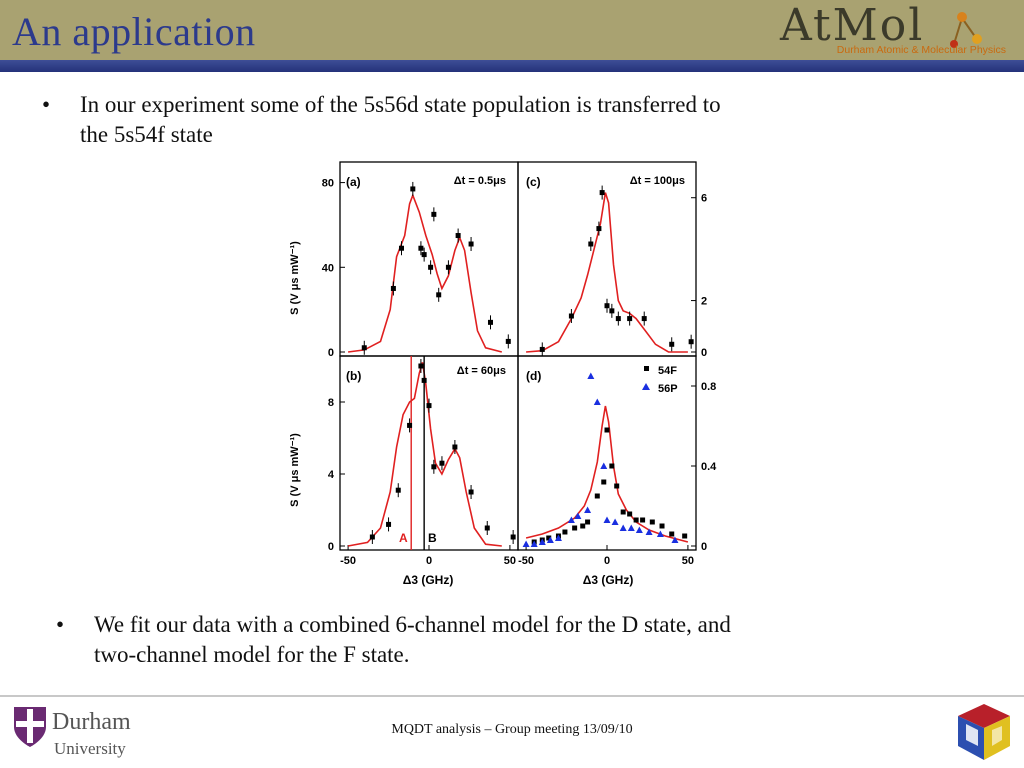 The height and width of the screenshot is (768, 1024). What do you see at coordinates (480, 181) in the screenshot?
I see `dt-label-a: Δt = 0.5μs` at bounding box center [480, 181].